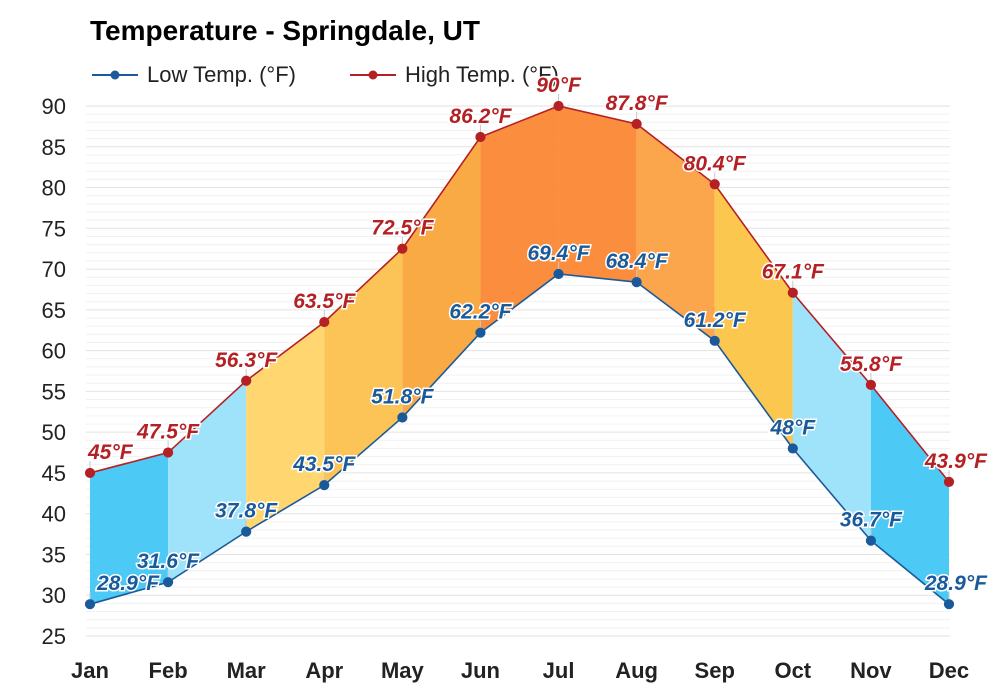 The height and width of the screenshot is (700, 1000). I want to click on legend-item-low: Low Temp. (°F), so click(194, 74).